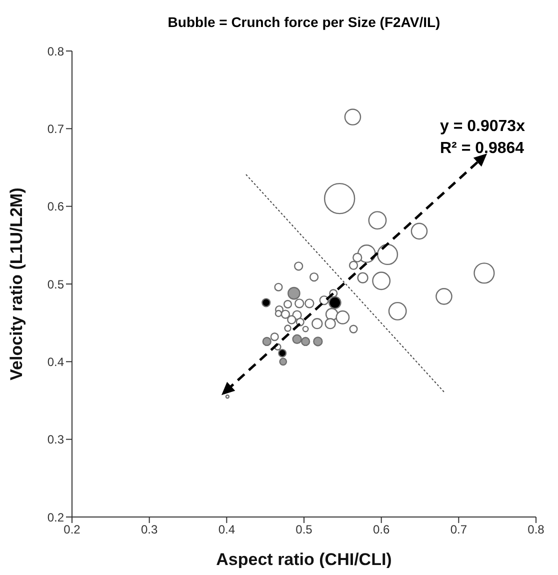  What do you see at coordinates (227, 529) in the screenshot?
I see `x-tick-label: 0.4` at bounding box center [227, 529].